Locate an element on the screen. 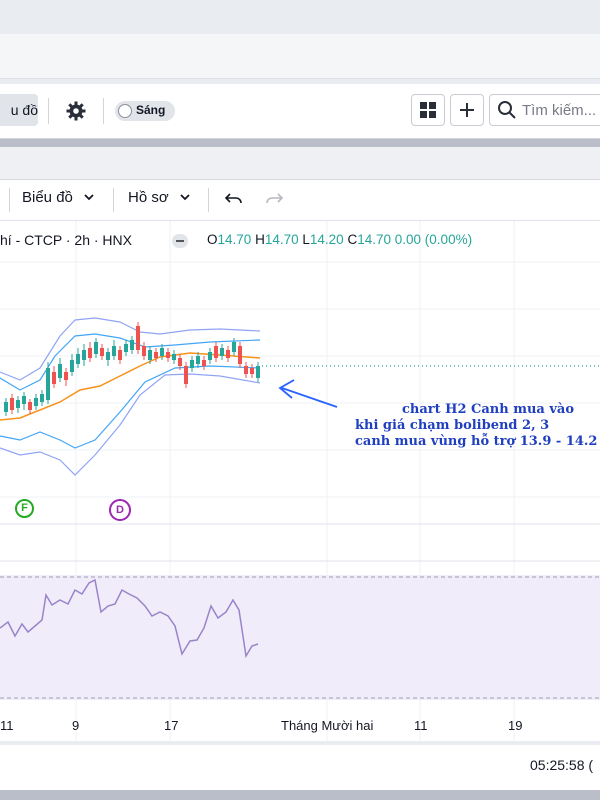  panel-separator is located at coordinates (300, 143).